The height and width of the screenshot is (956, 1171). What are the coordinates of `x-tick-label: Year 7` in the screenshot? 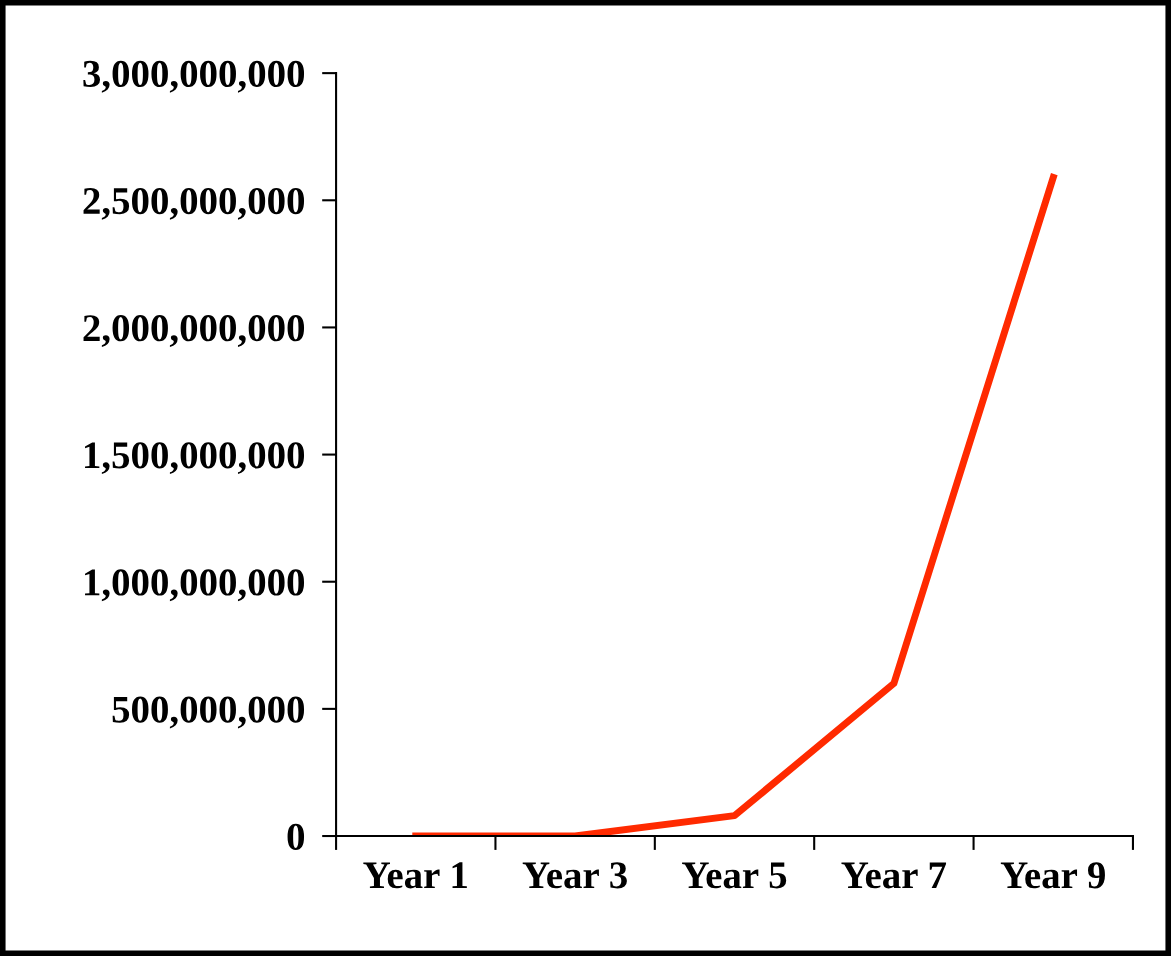 It's located at (894, 875).